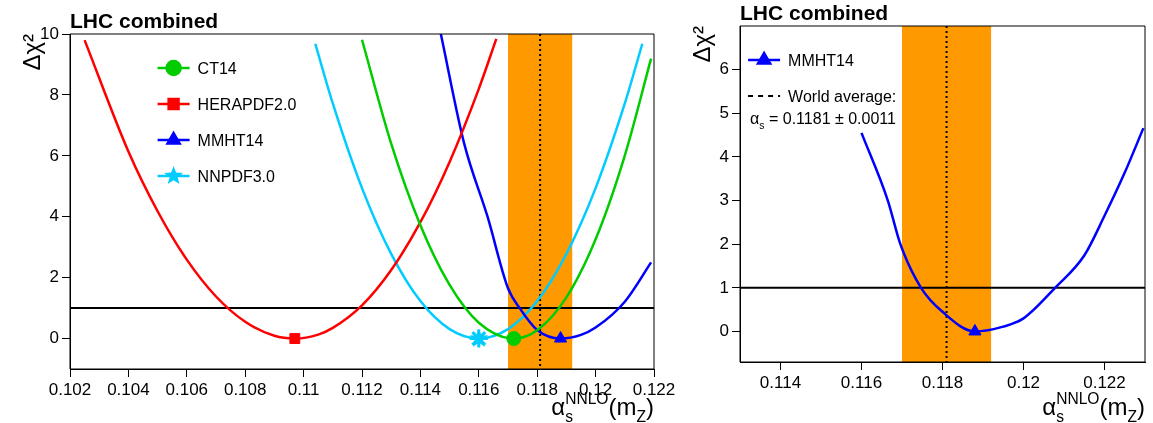 Image resolution: width=1153 pixels, height=423 pixels. What do you see at coordinates (236, 176) in the screenshot?
I see `legend-label: NNPDF3.0` at bounding box center [236, 176].